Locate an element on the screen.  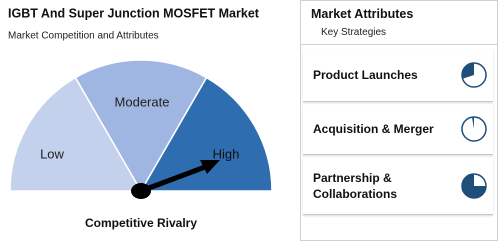
subtitle: Market Competition and Attributes is located at coordinates (83, 36).